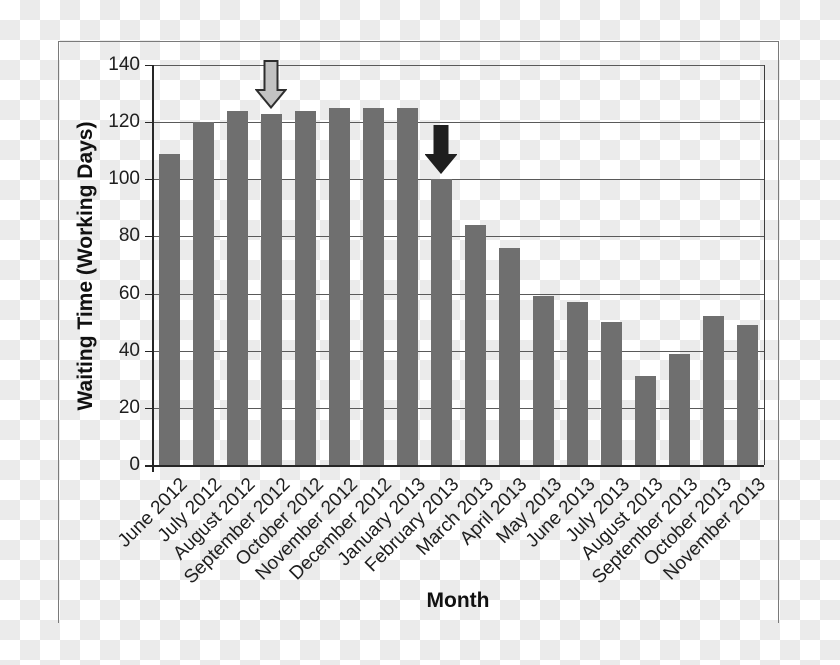 The width and height of the screenshot is (840, 665). What do you see at coordinates (454, 466) in the screenshot?
I see `x-axis-line` at bounding box center [454, 466].